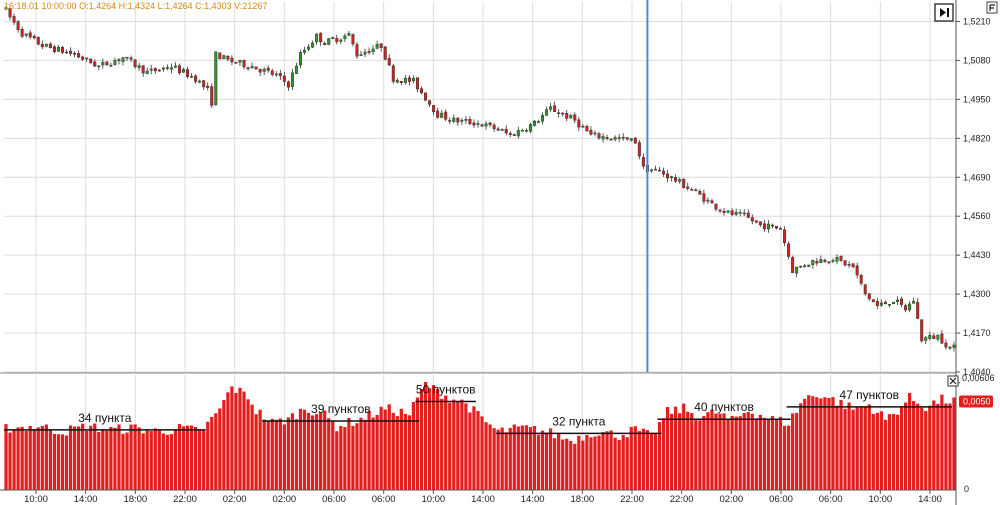  Describe the element at coordinates (944, 12) in the screenshot. I see `scroll-to-end-button` at that location.